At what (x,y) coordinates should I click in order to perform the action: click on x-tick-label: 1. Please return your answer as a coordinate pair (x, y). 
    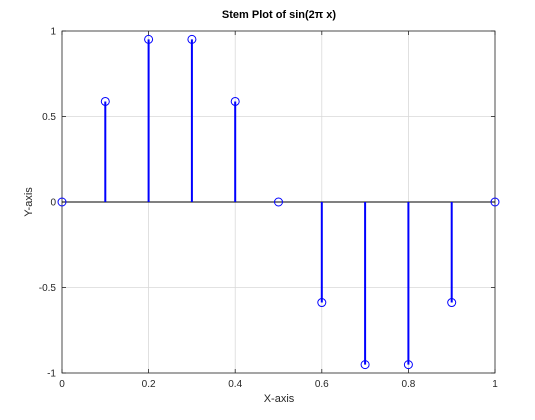
    Looking at the image, I should click on (495, 384).